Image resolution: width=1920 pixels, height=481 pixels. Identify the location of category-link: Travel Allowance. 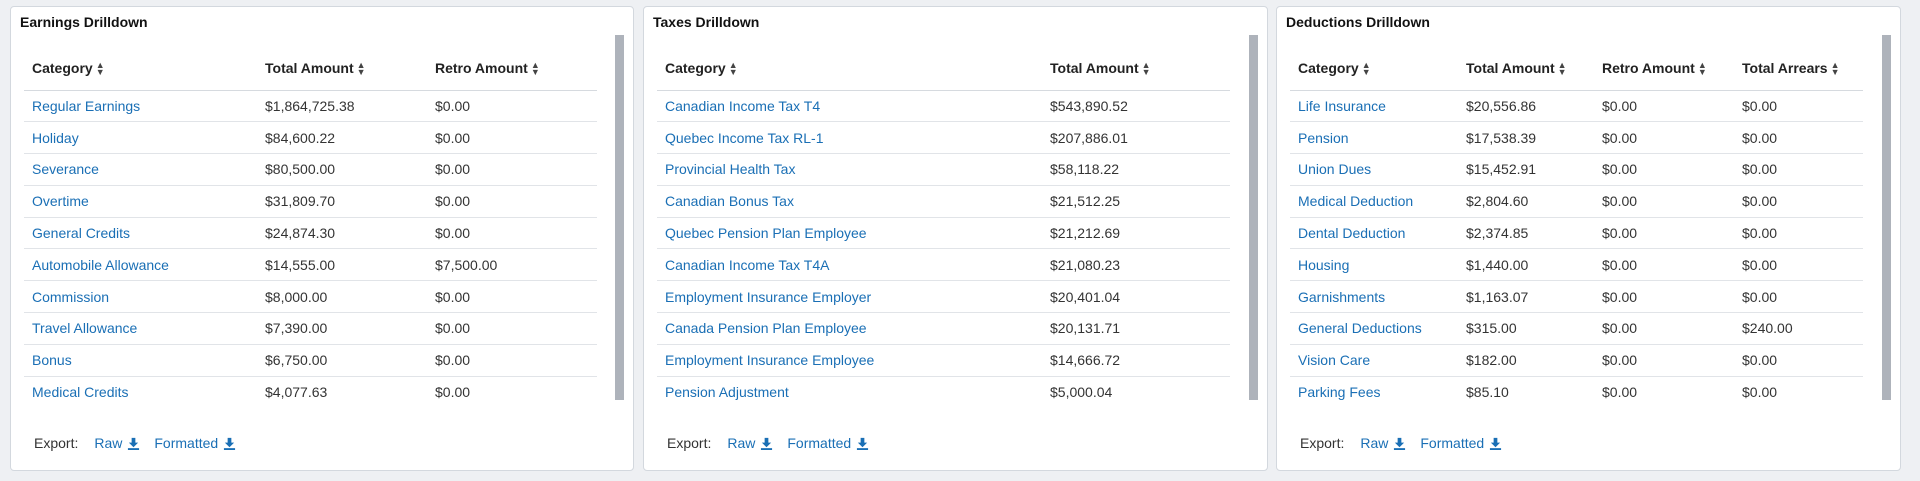
(140, 328).